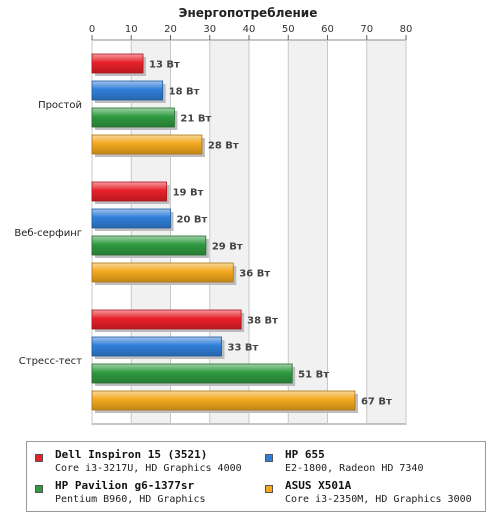  I want to click on legend-swatch-pavilion, so click(39, 489).